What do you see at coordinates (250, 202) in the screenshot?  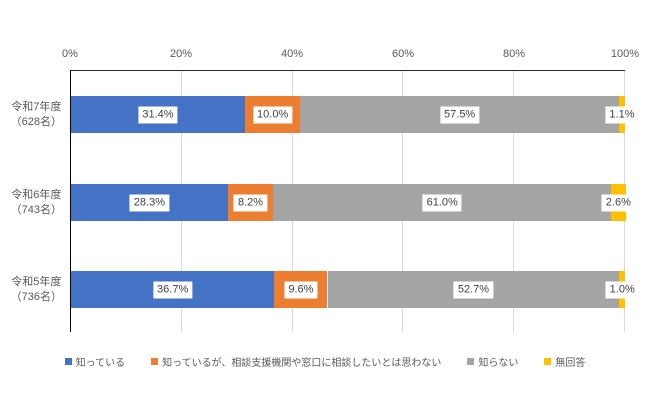 I see `value-label: 8.2%` at bounding box center [250, 202].